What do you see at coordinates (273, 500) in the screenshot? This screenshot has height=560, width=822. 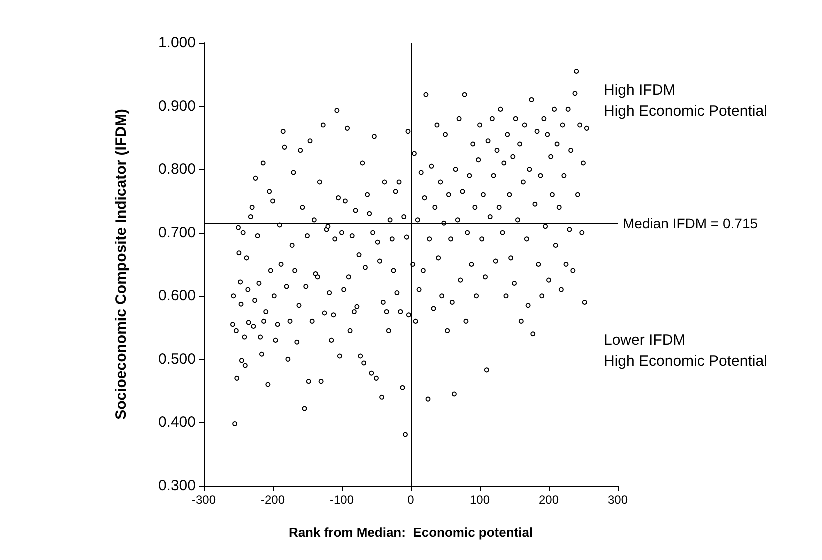 I see `x-tick-label: -200` at bounding box center [273, 500].